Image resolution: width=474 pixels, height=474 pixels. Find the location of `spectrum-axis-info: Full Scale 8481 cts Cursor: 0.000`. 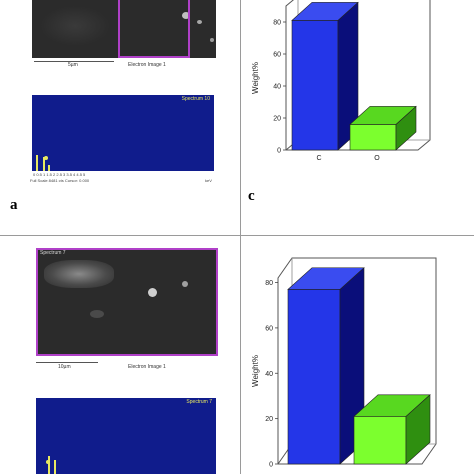

spectrum-axis-info: Full Scale 8481 cts Cursor: 0.000 is located at coordinates (60, 180).